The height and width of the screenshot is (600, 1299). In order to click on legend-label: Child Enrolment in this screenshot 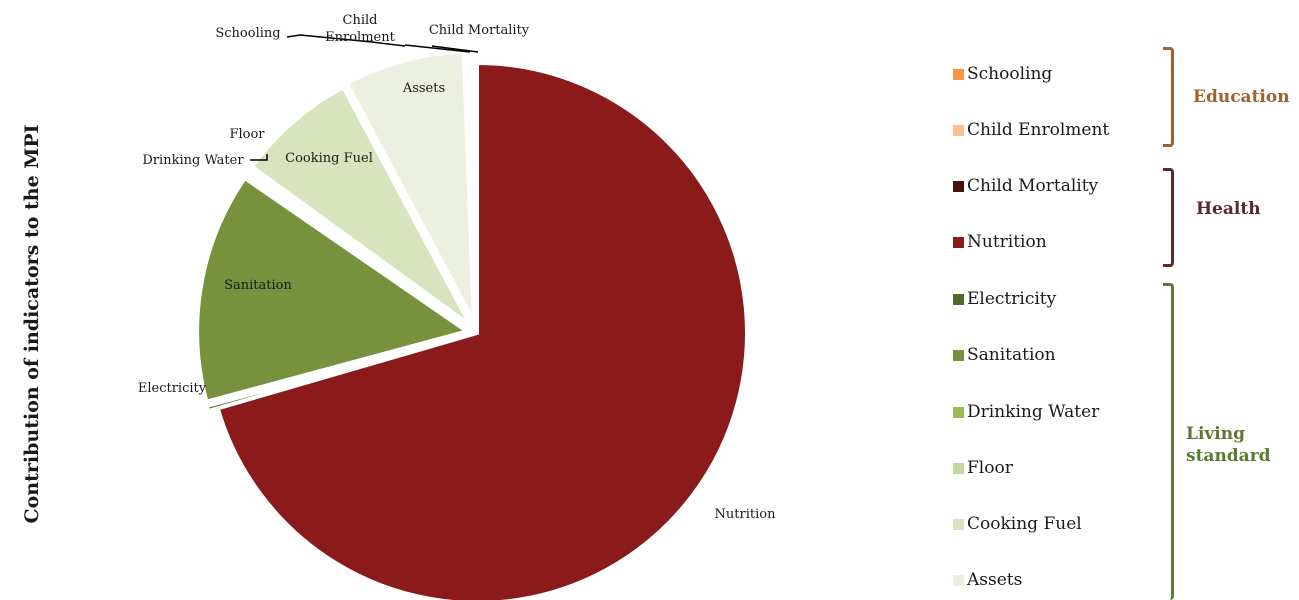, I will do `click(1038, 130)`.